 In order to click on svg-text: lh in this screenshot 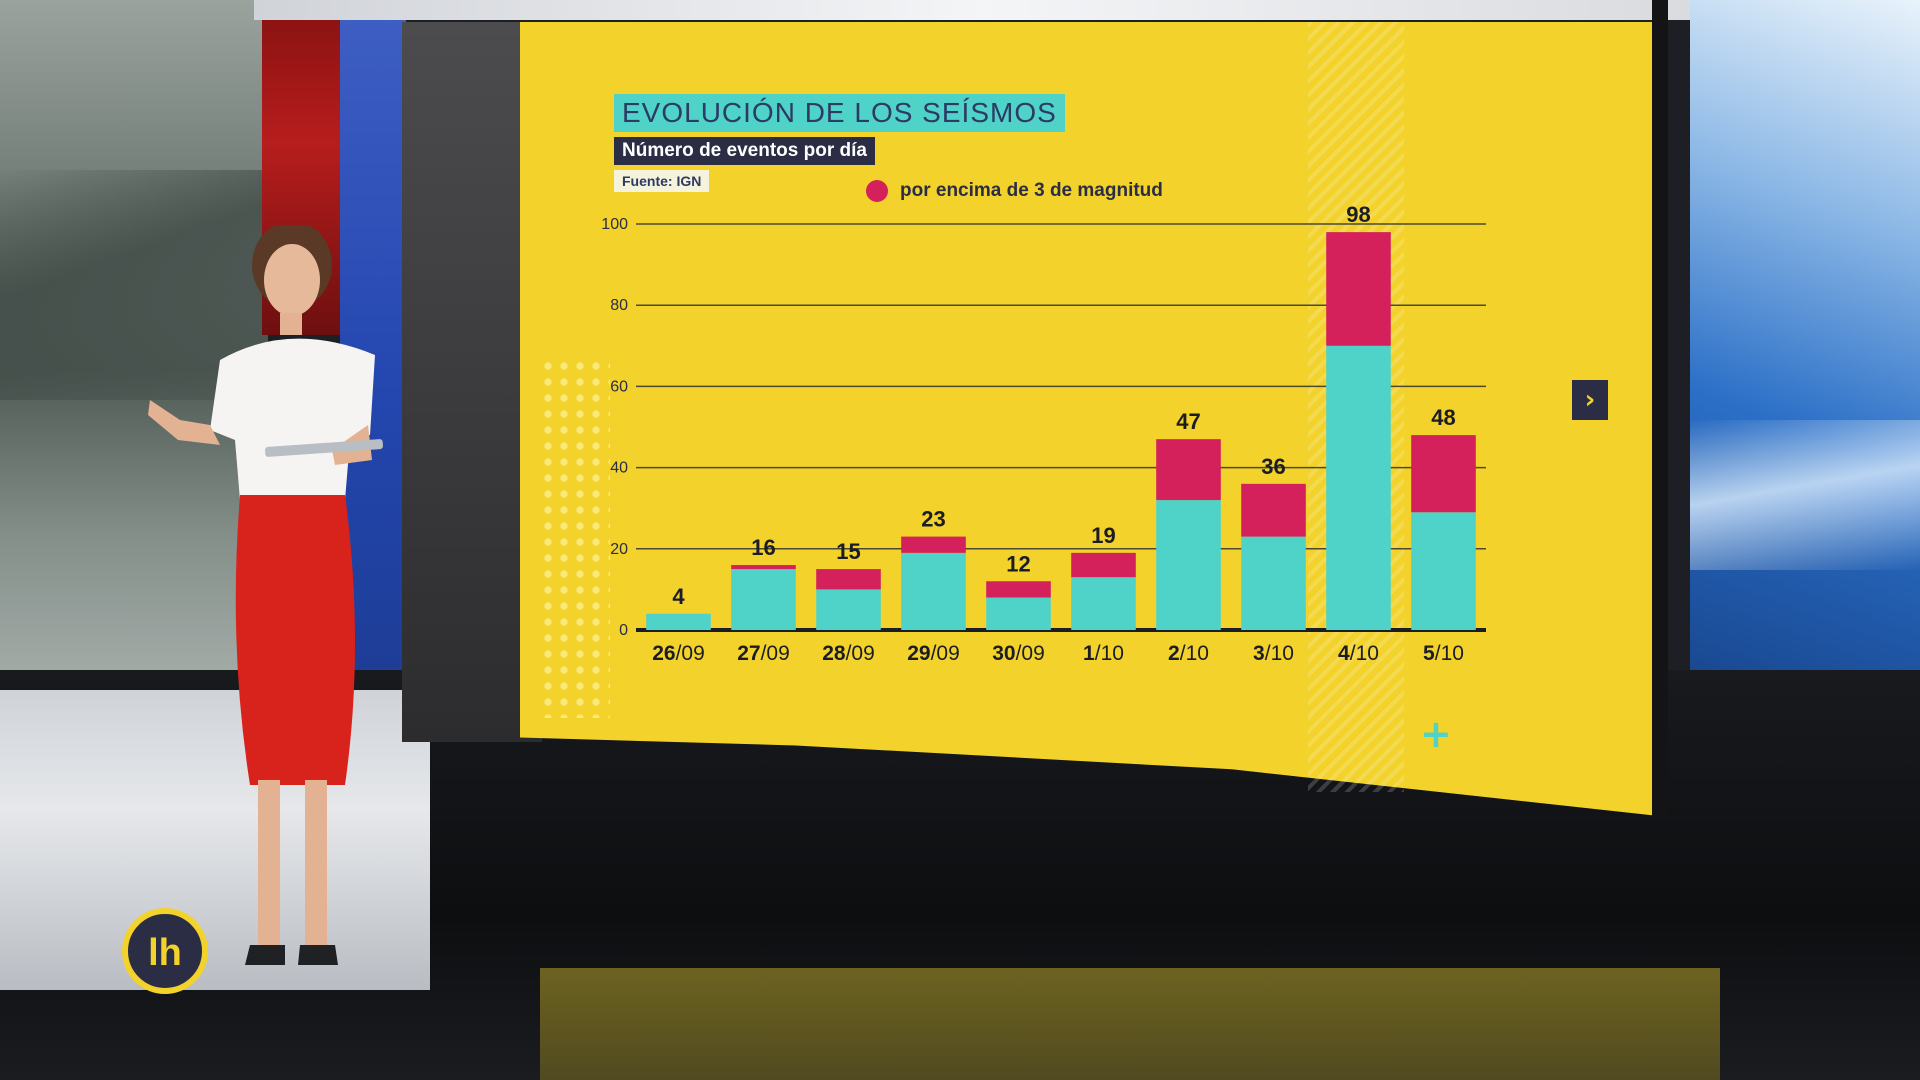, I will do `click(165, 952)`.